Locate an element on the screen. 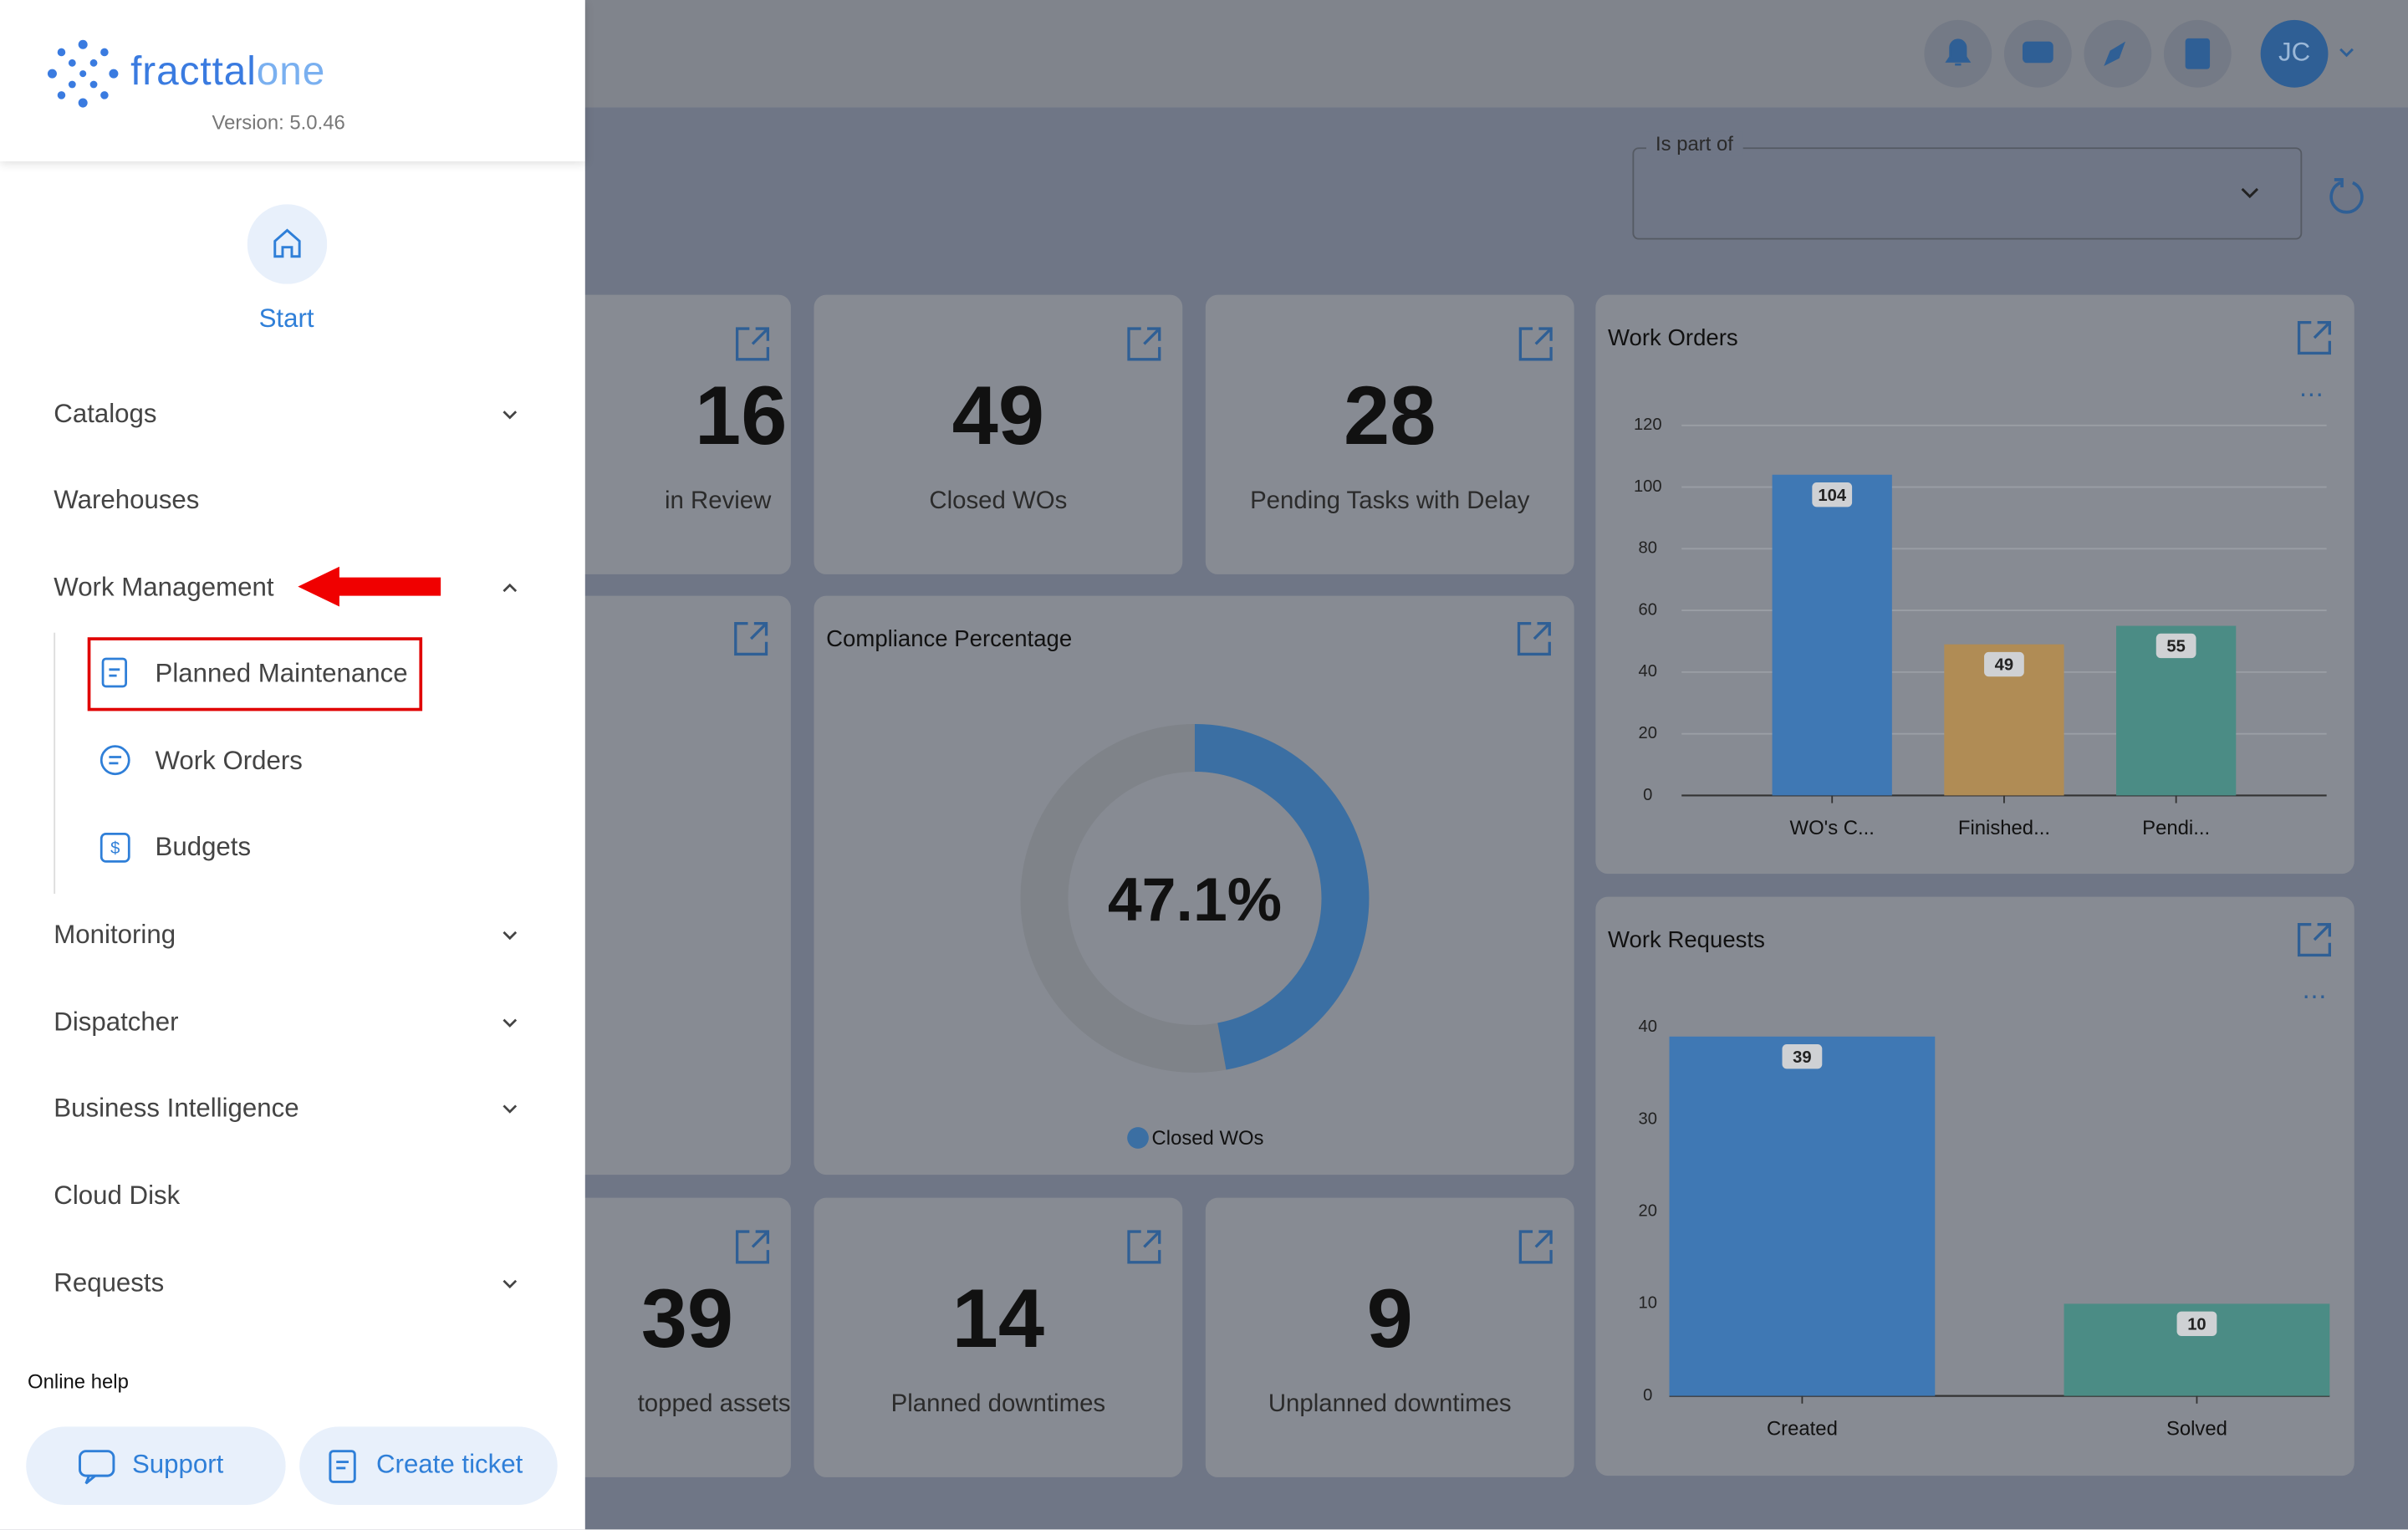 The width and height of the screenshot is (2408, 1530). logo-text: fracttalone is located at coordinates (228, 71).